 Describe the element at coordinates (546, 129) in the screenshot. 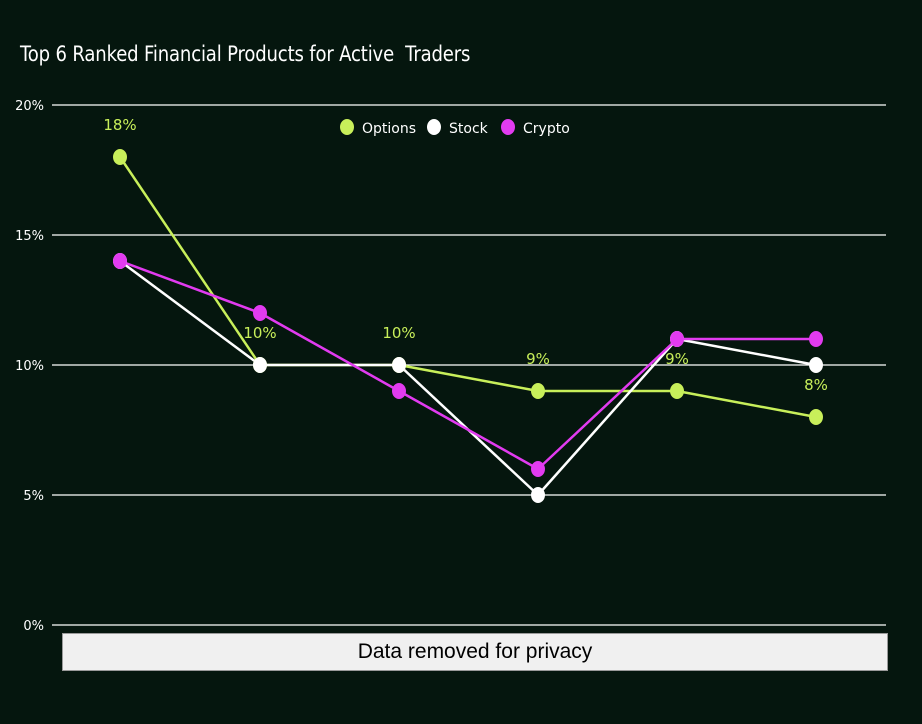

I see `legend-label-crypto: Crypto` at that location.